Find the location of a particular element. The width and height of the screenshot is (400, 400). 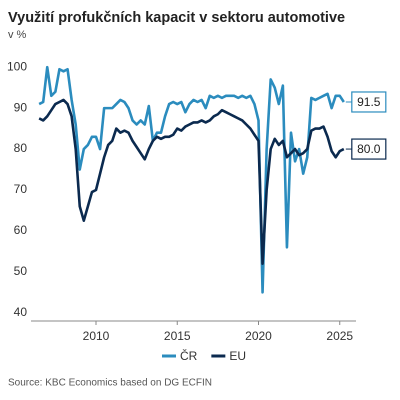

y-tick-label: 100 is located at coordinates (17, 66).